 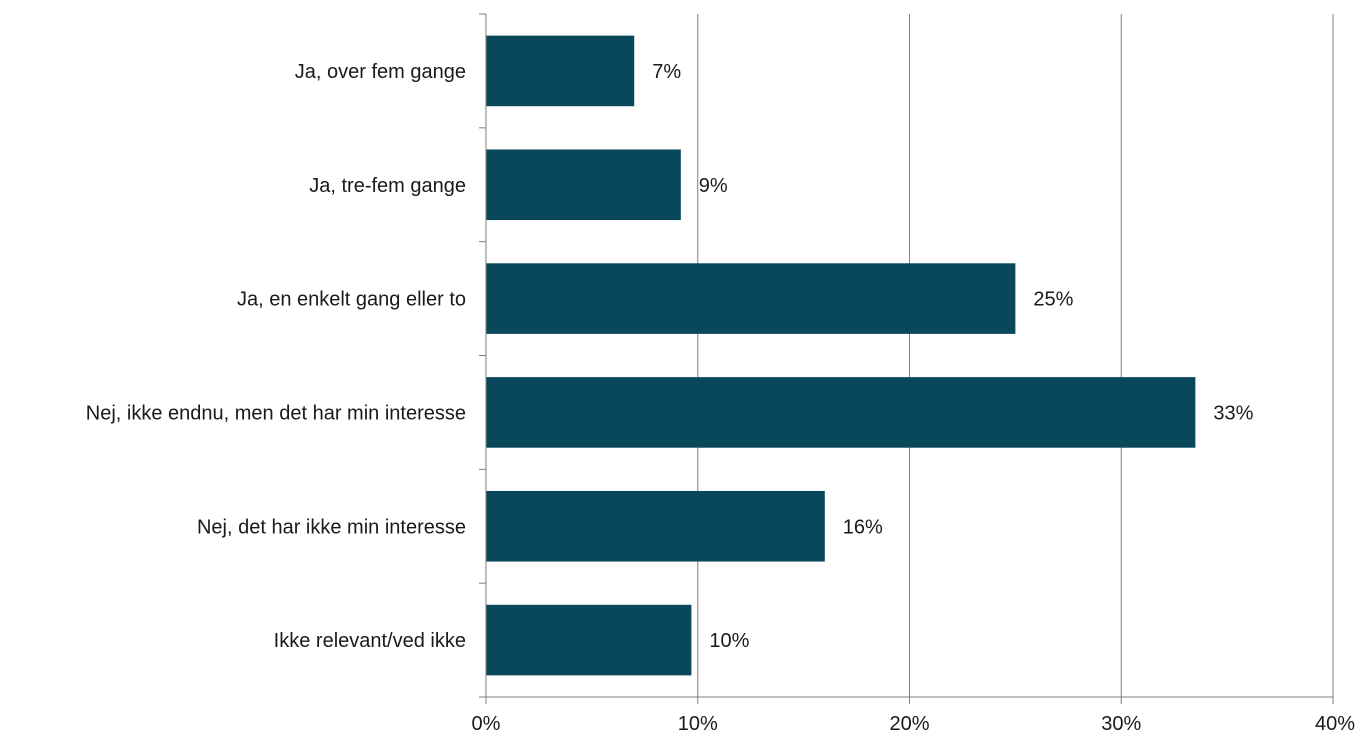 I want to click on x-tick-label-2: 20%, so click(x=909, y=723).